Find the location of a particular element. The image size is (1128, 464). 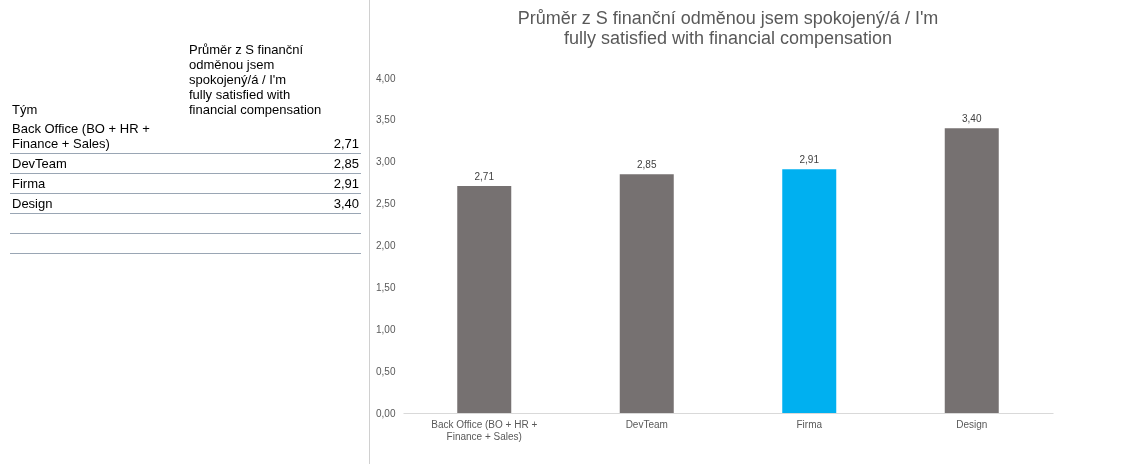

y-tick-label: 2,50 is located at coordinates (386, 204).